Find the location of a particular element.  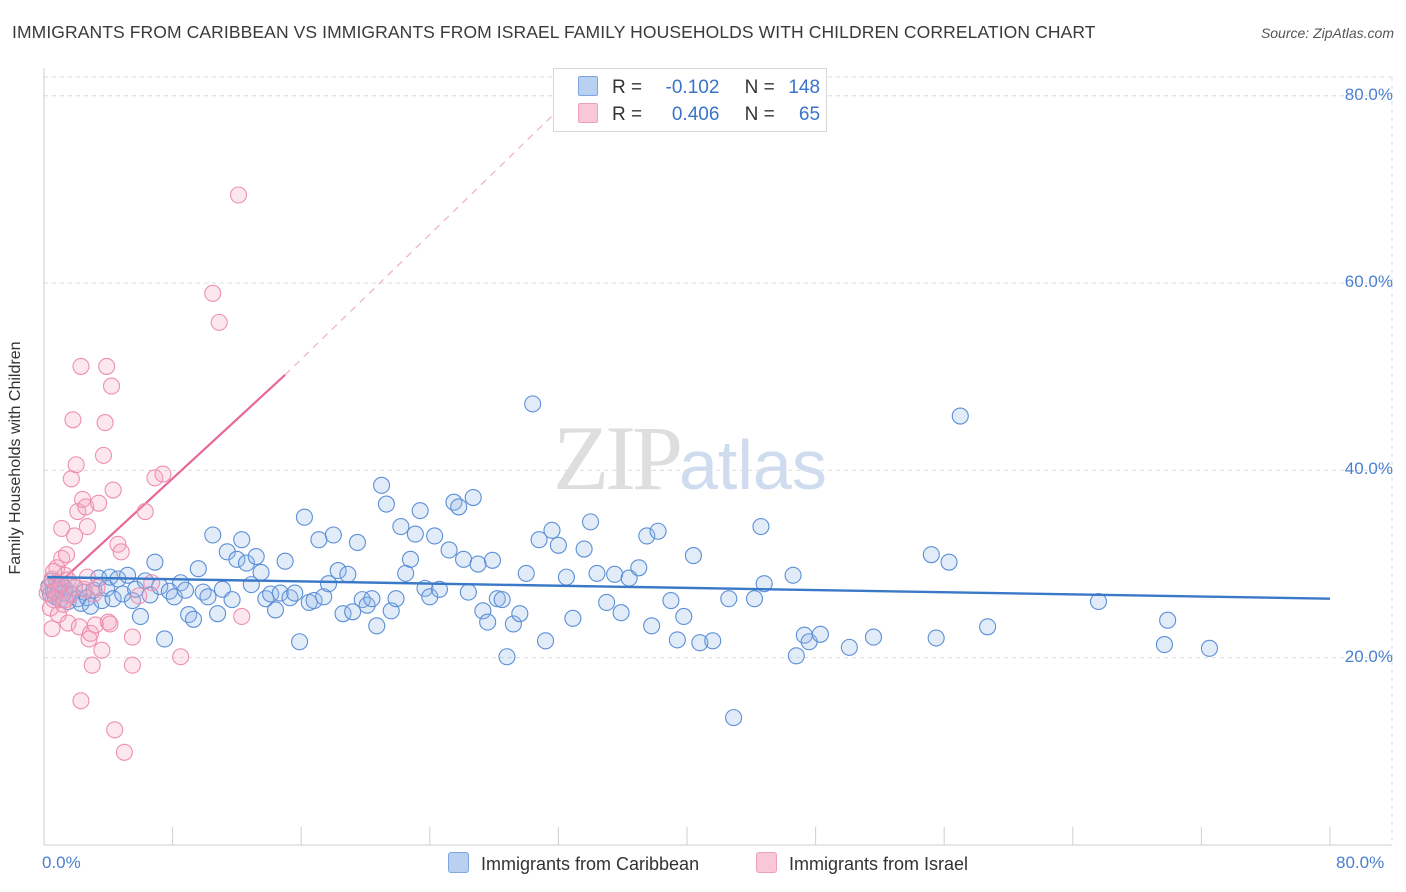

legend-row-israel: R = 0.406 N = 65 is located at coordinates (699, 114).